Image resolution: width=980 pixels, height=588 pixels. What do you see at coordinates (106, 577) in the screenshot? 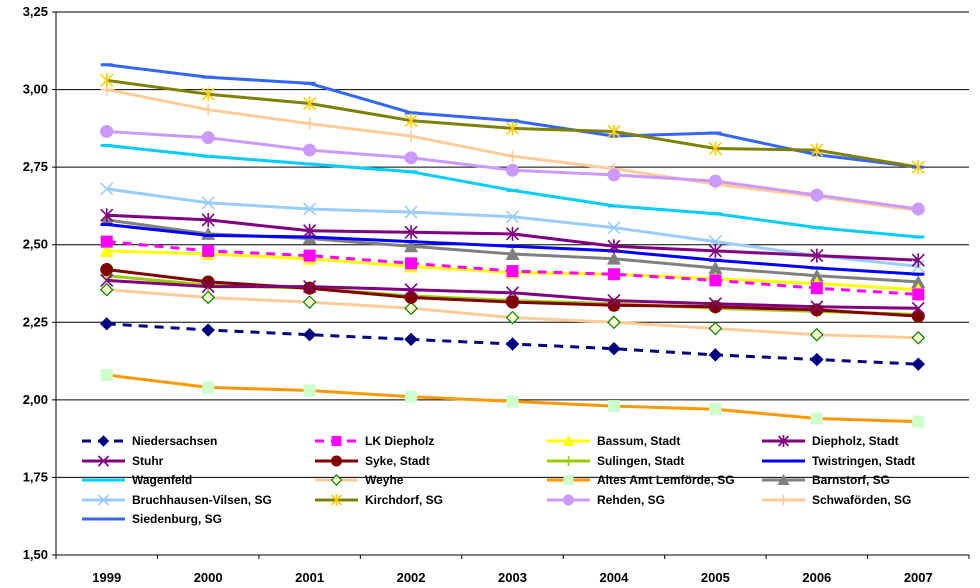
I see `x-tick-label: 1999` at bounding box center [106, 577].